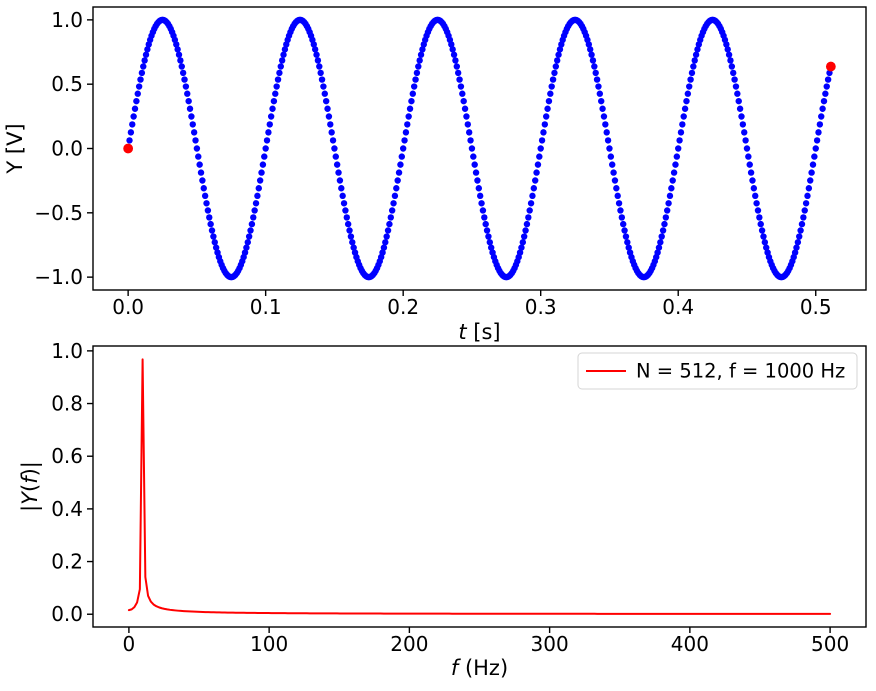 The image size is (876, 691). What do you see at coordinates (541, 307) in the screenshot?
I see `x-tick-label: 0.3` at bounding box center [541, 307].